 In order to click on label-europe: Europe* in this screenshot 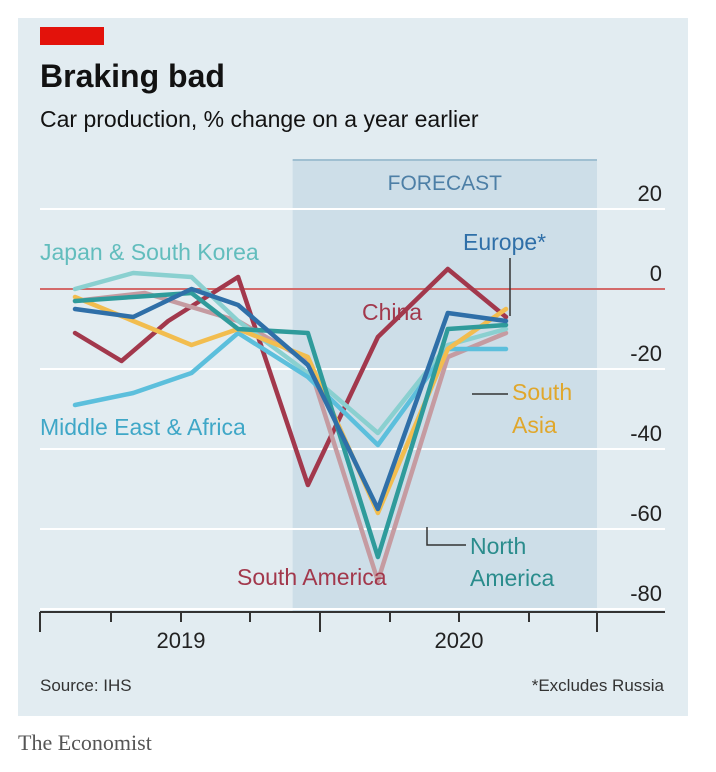, I will do `click(504, 242)`.